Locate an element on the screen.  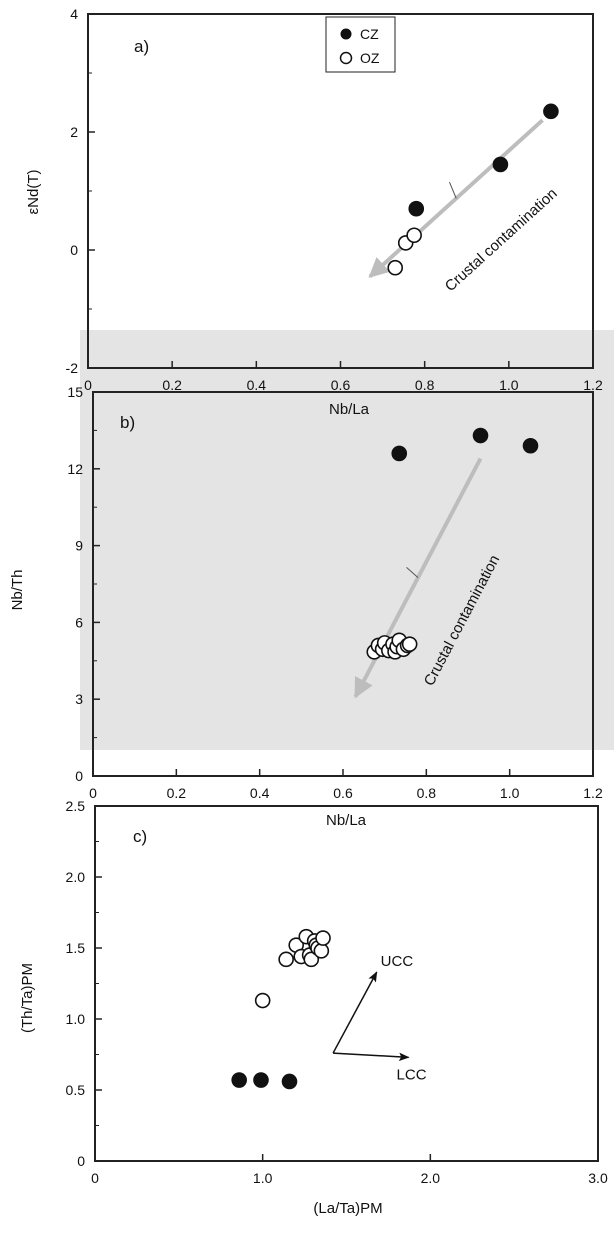
panel-b-ytick-label: 12 is located at coordinates (75, 469).